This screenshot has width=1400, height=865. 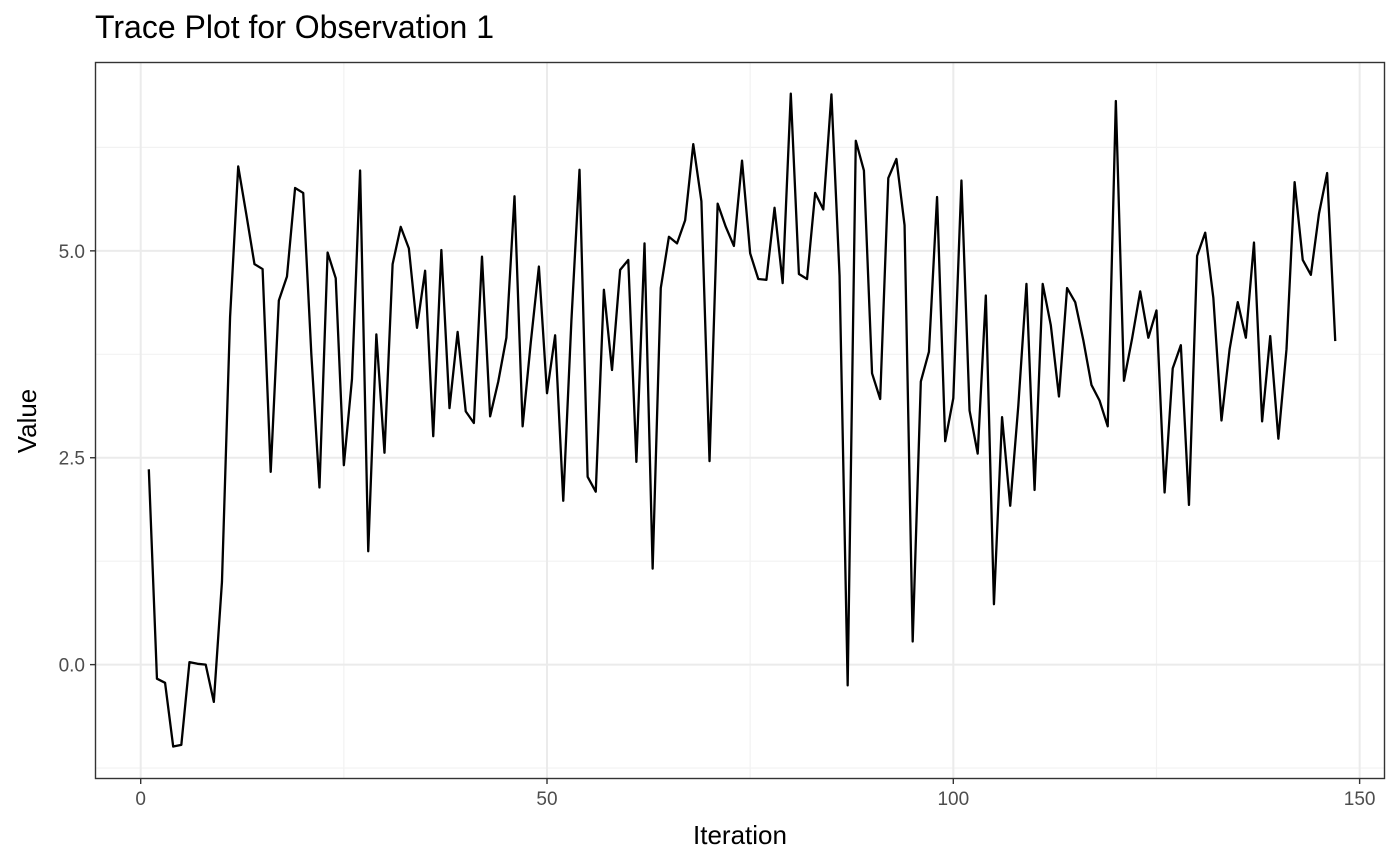 I want to click on y-axis-title: Value, so click(x=27, y=421).